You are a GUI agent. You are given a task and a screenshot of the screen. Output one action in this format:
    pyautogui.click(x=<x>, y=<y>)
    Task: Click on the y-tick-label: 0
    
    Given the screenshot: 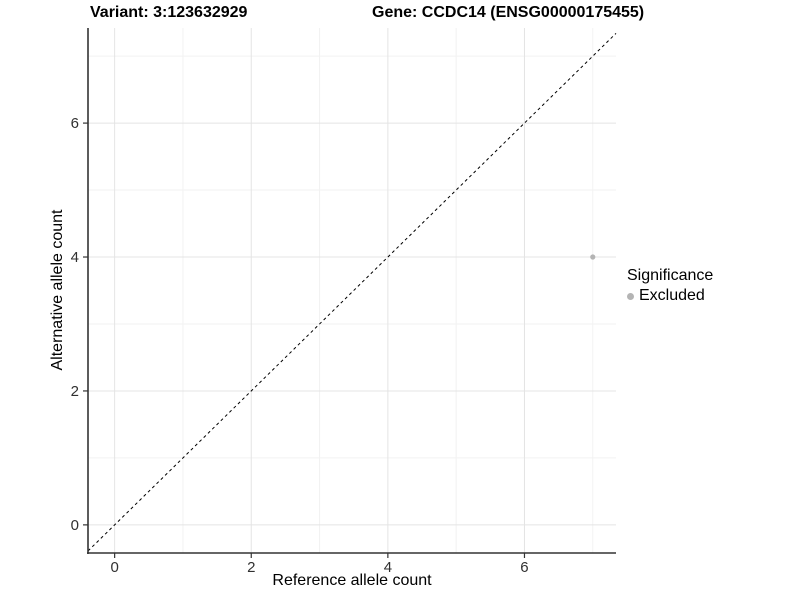 What is the action you would take?
    pyautogui.click(x=75, y=525)
    